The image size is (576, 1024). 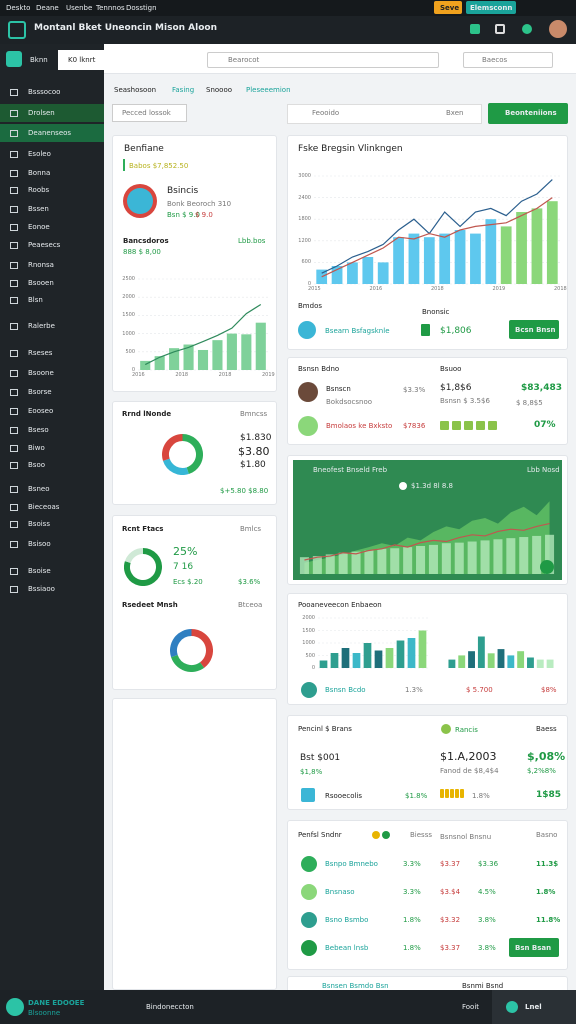 I want to click on logo, so click(x=17, y=30).